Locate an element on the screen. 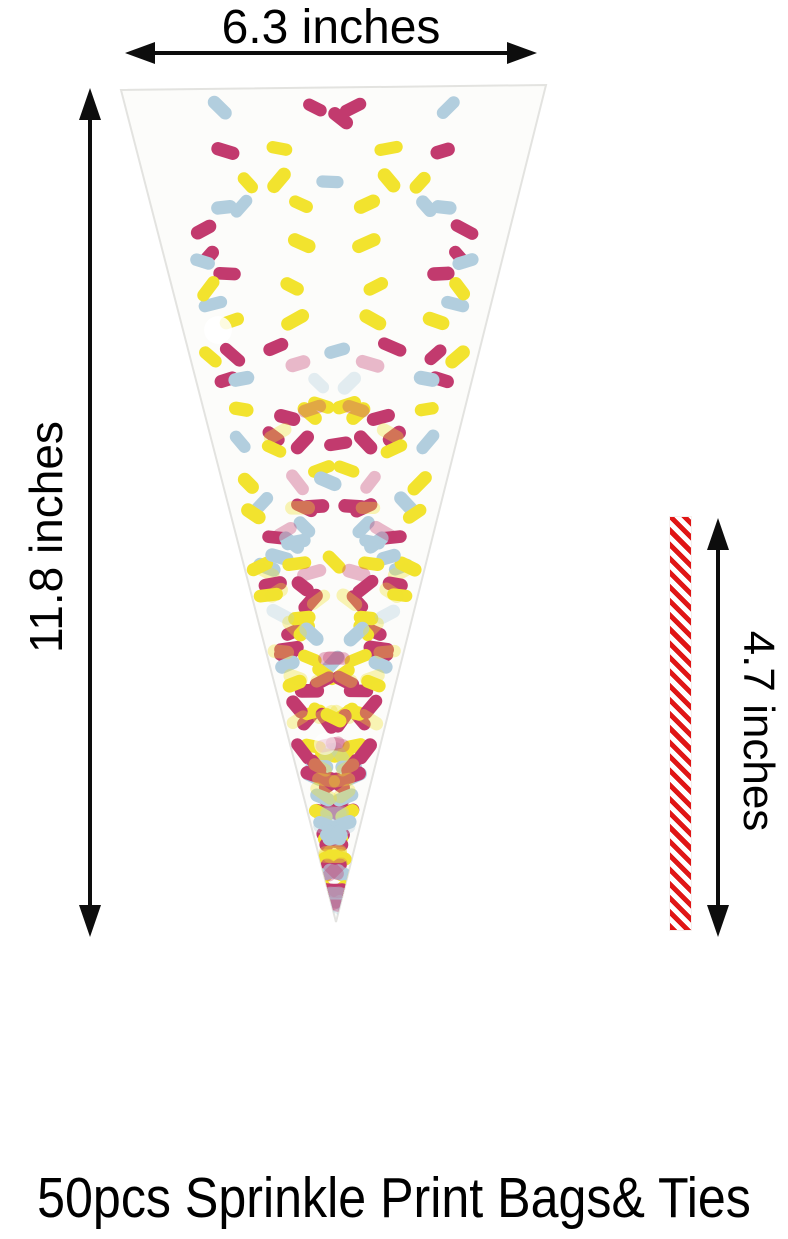 The image size is (788, 1239). bag-height-label: 11.8 inches is located at coordinates (46, 537).